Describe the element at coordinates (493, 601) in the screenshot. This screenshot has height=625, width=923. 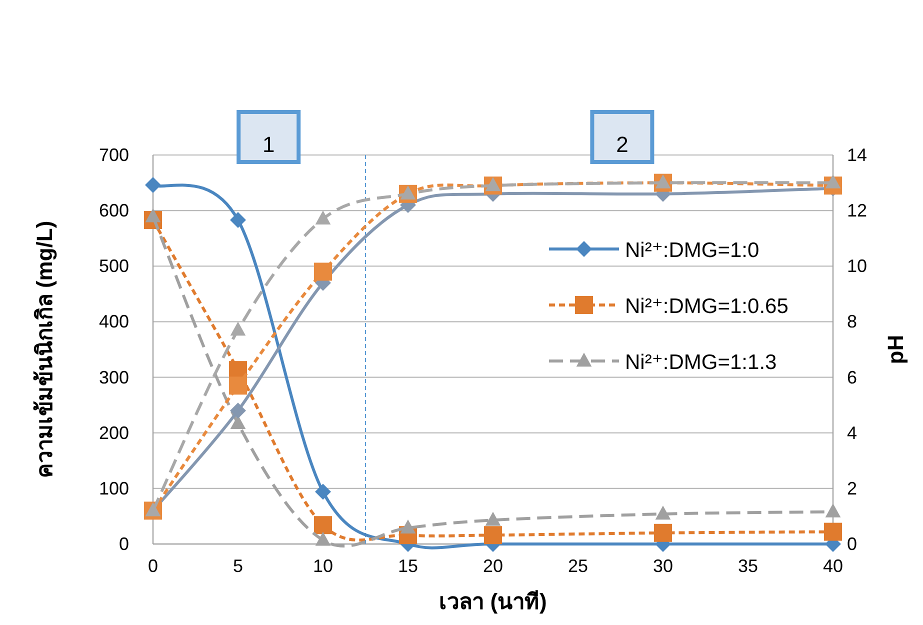
I see `x-axis-title: เวลา (นาที)` at that location.